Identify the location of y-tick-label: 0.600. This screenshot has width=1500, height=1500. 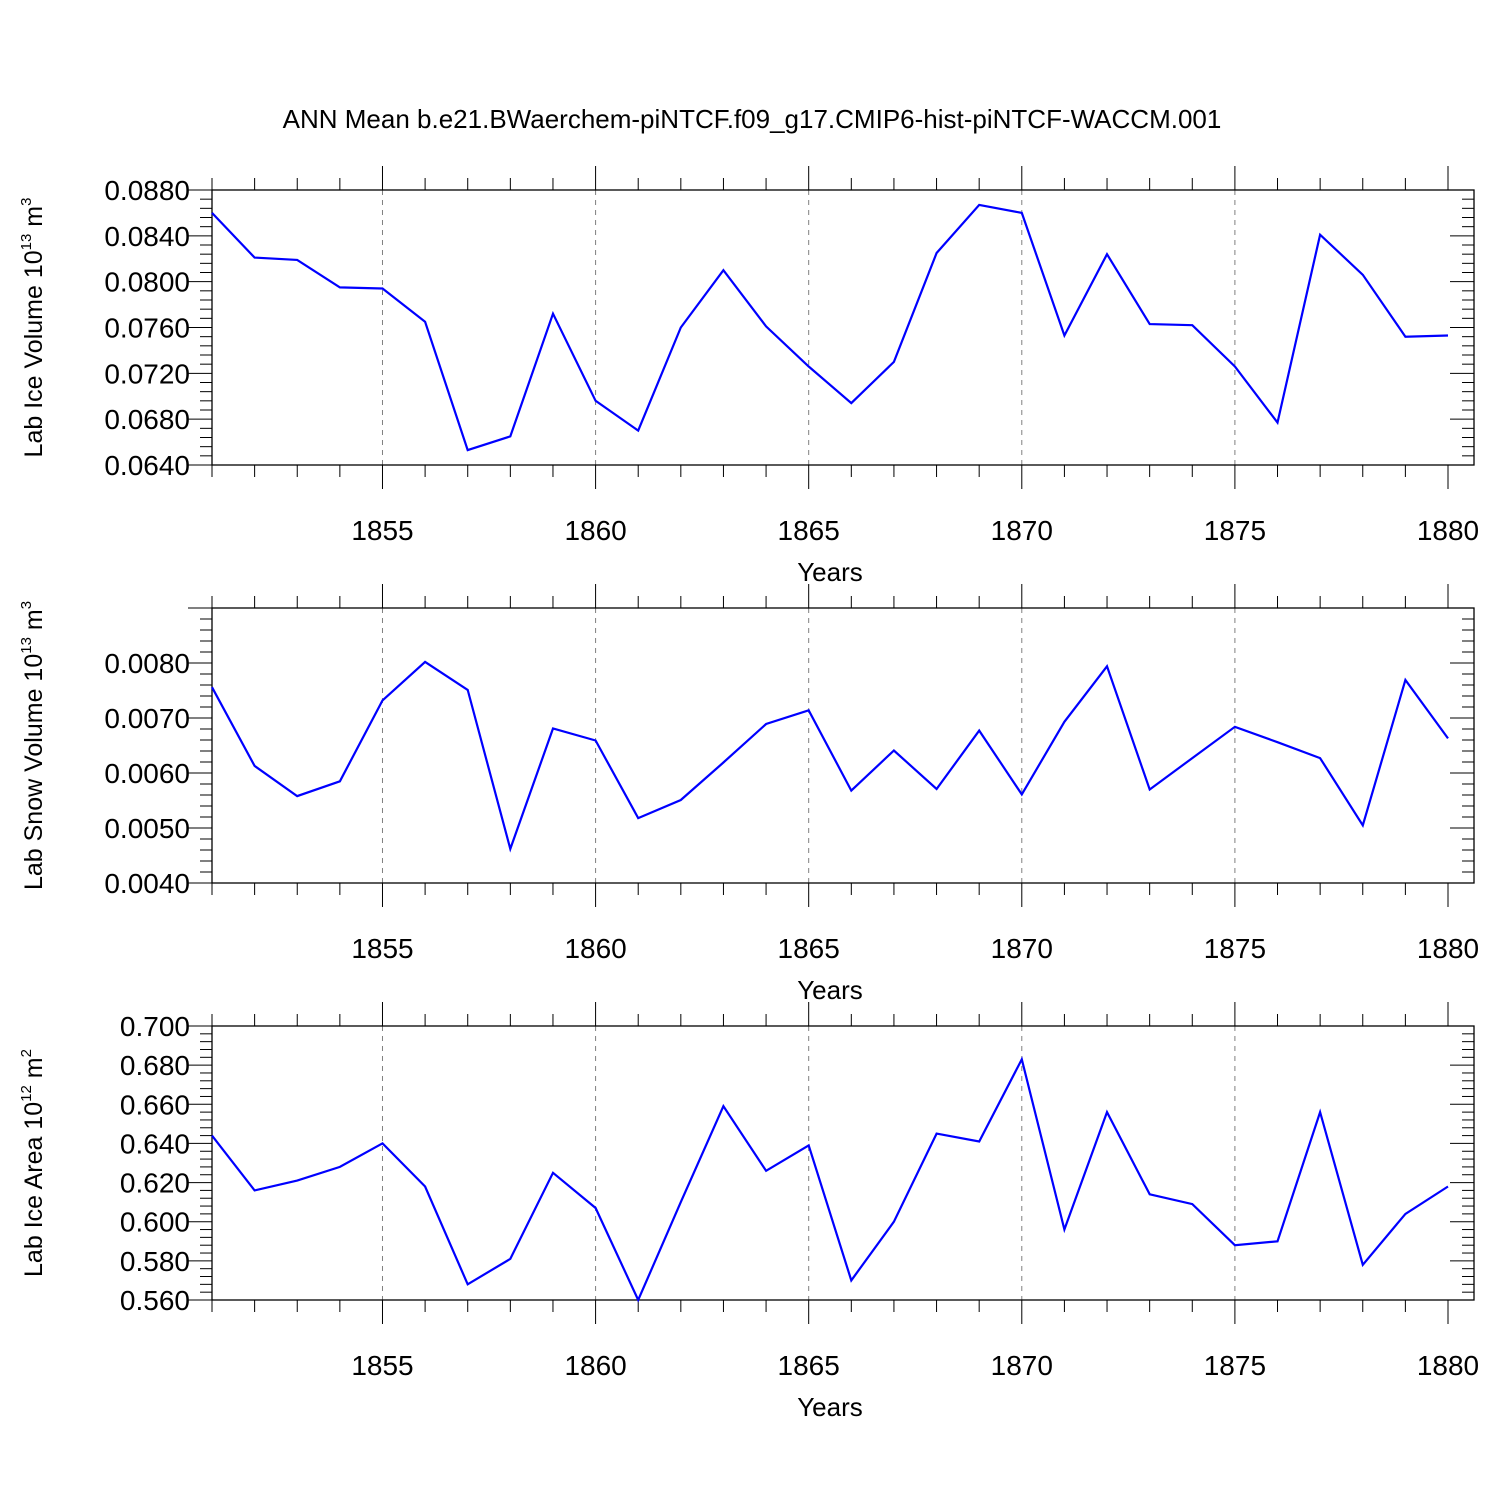
(155, 1222).